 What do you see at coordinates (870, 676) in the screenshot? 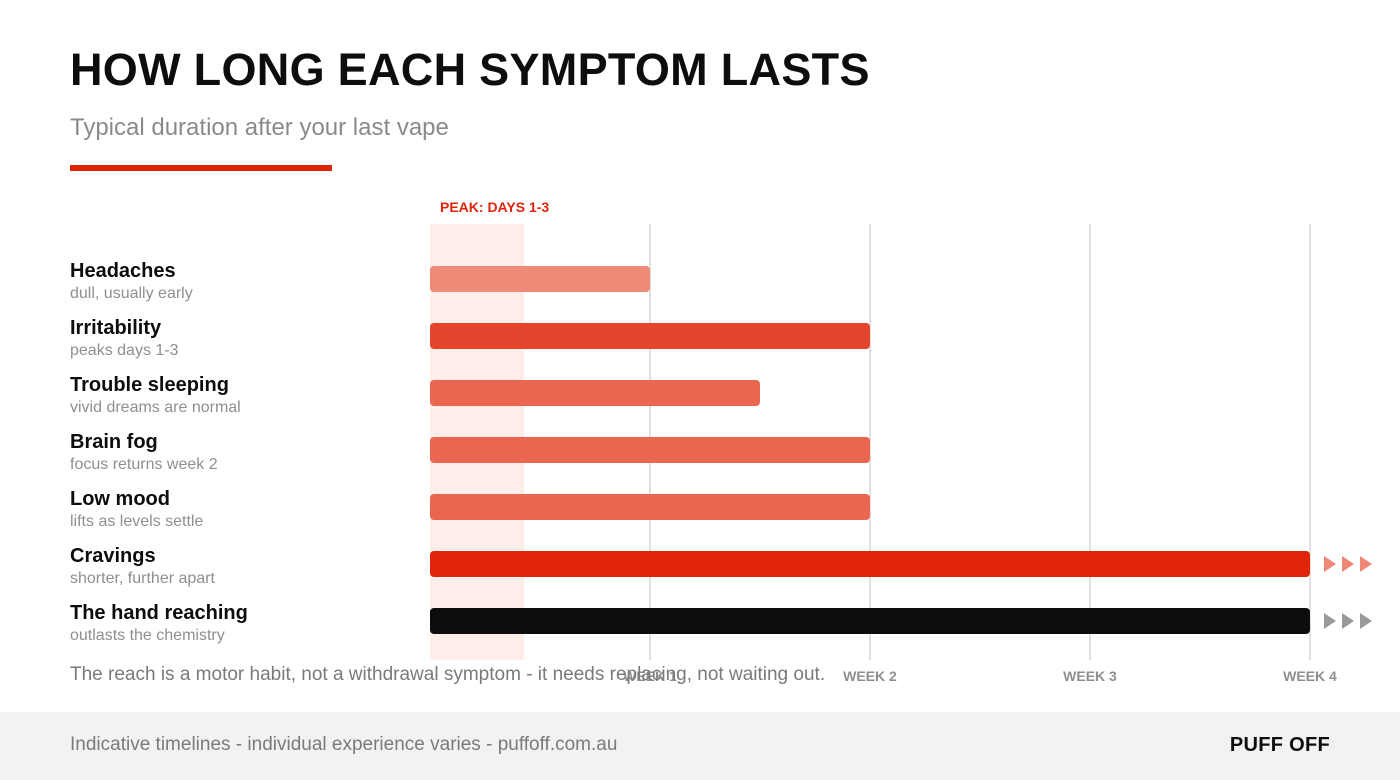
I see `x-tick-label: WEEK 2` at bounding box center [870, 676].